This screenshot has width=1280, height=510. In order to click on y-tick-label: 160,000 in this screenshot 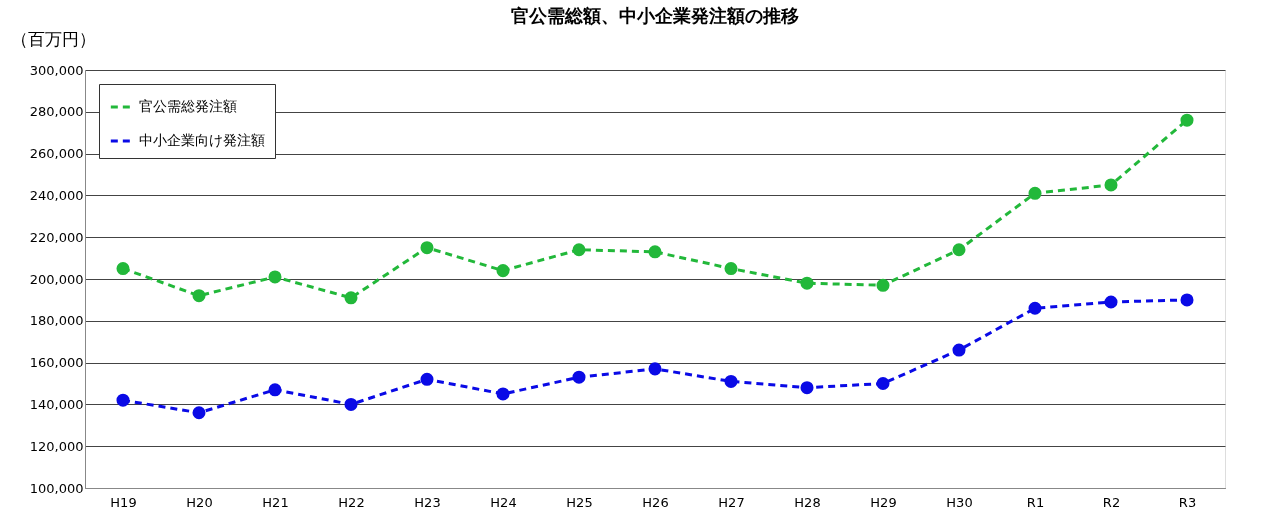, I will do `click(56, 363)`.